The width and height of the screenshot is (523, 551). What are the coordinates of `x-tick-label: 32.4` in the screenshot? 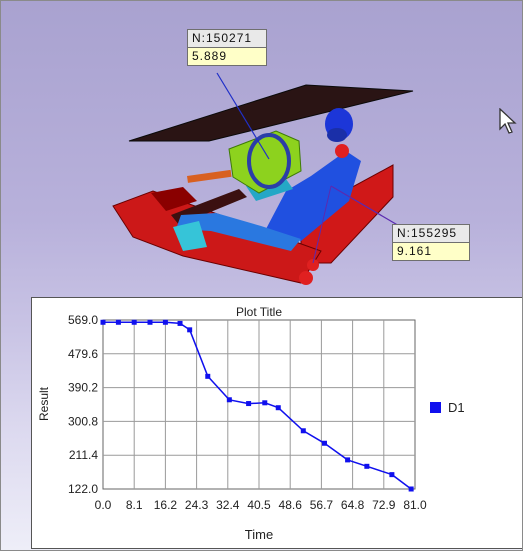 It's located at (228, 505).